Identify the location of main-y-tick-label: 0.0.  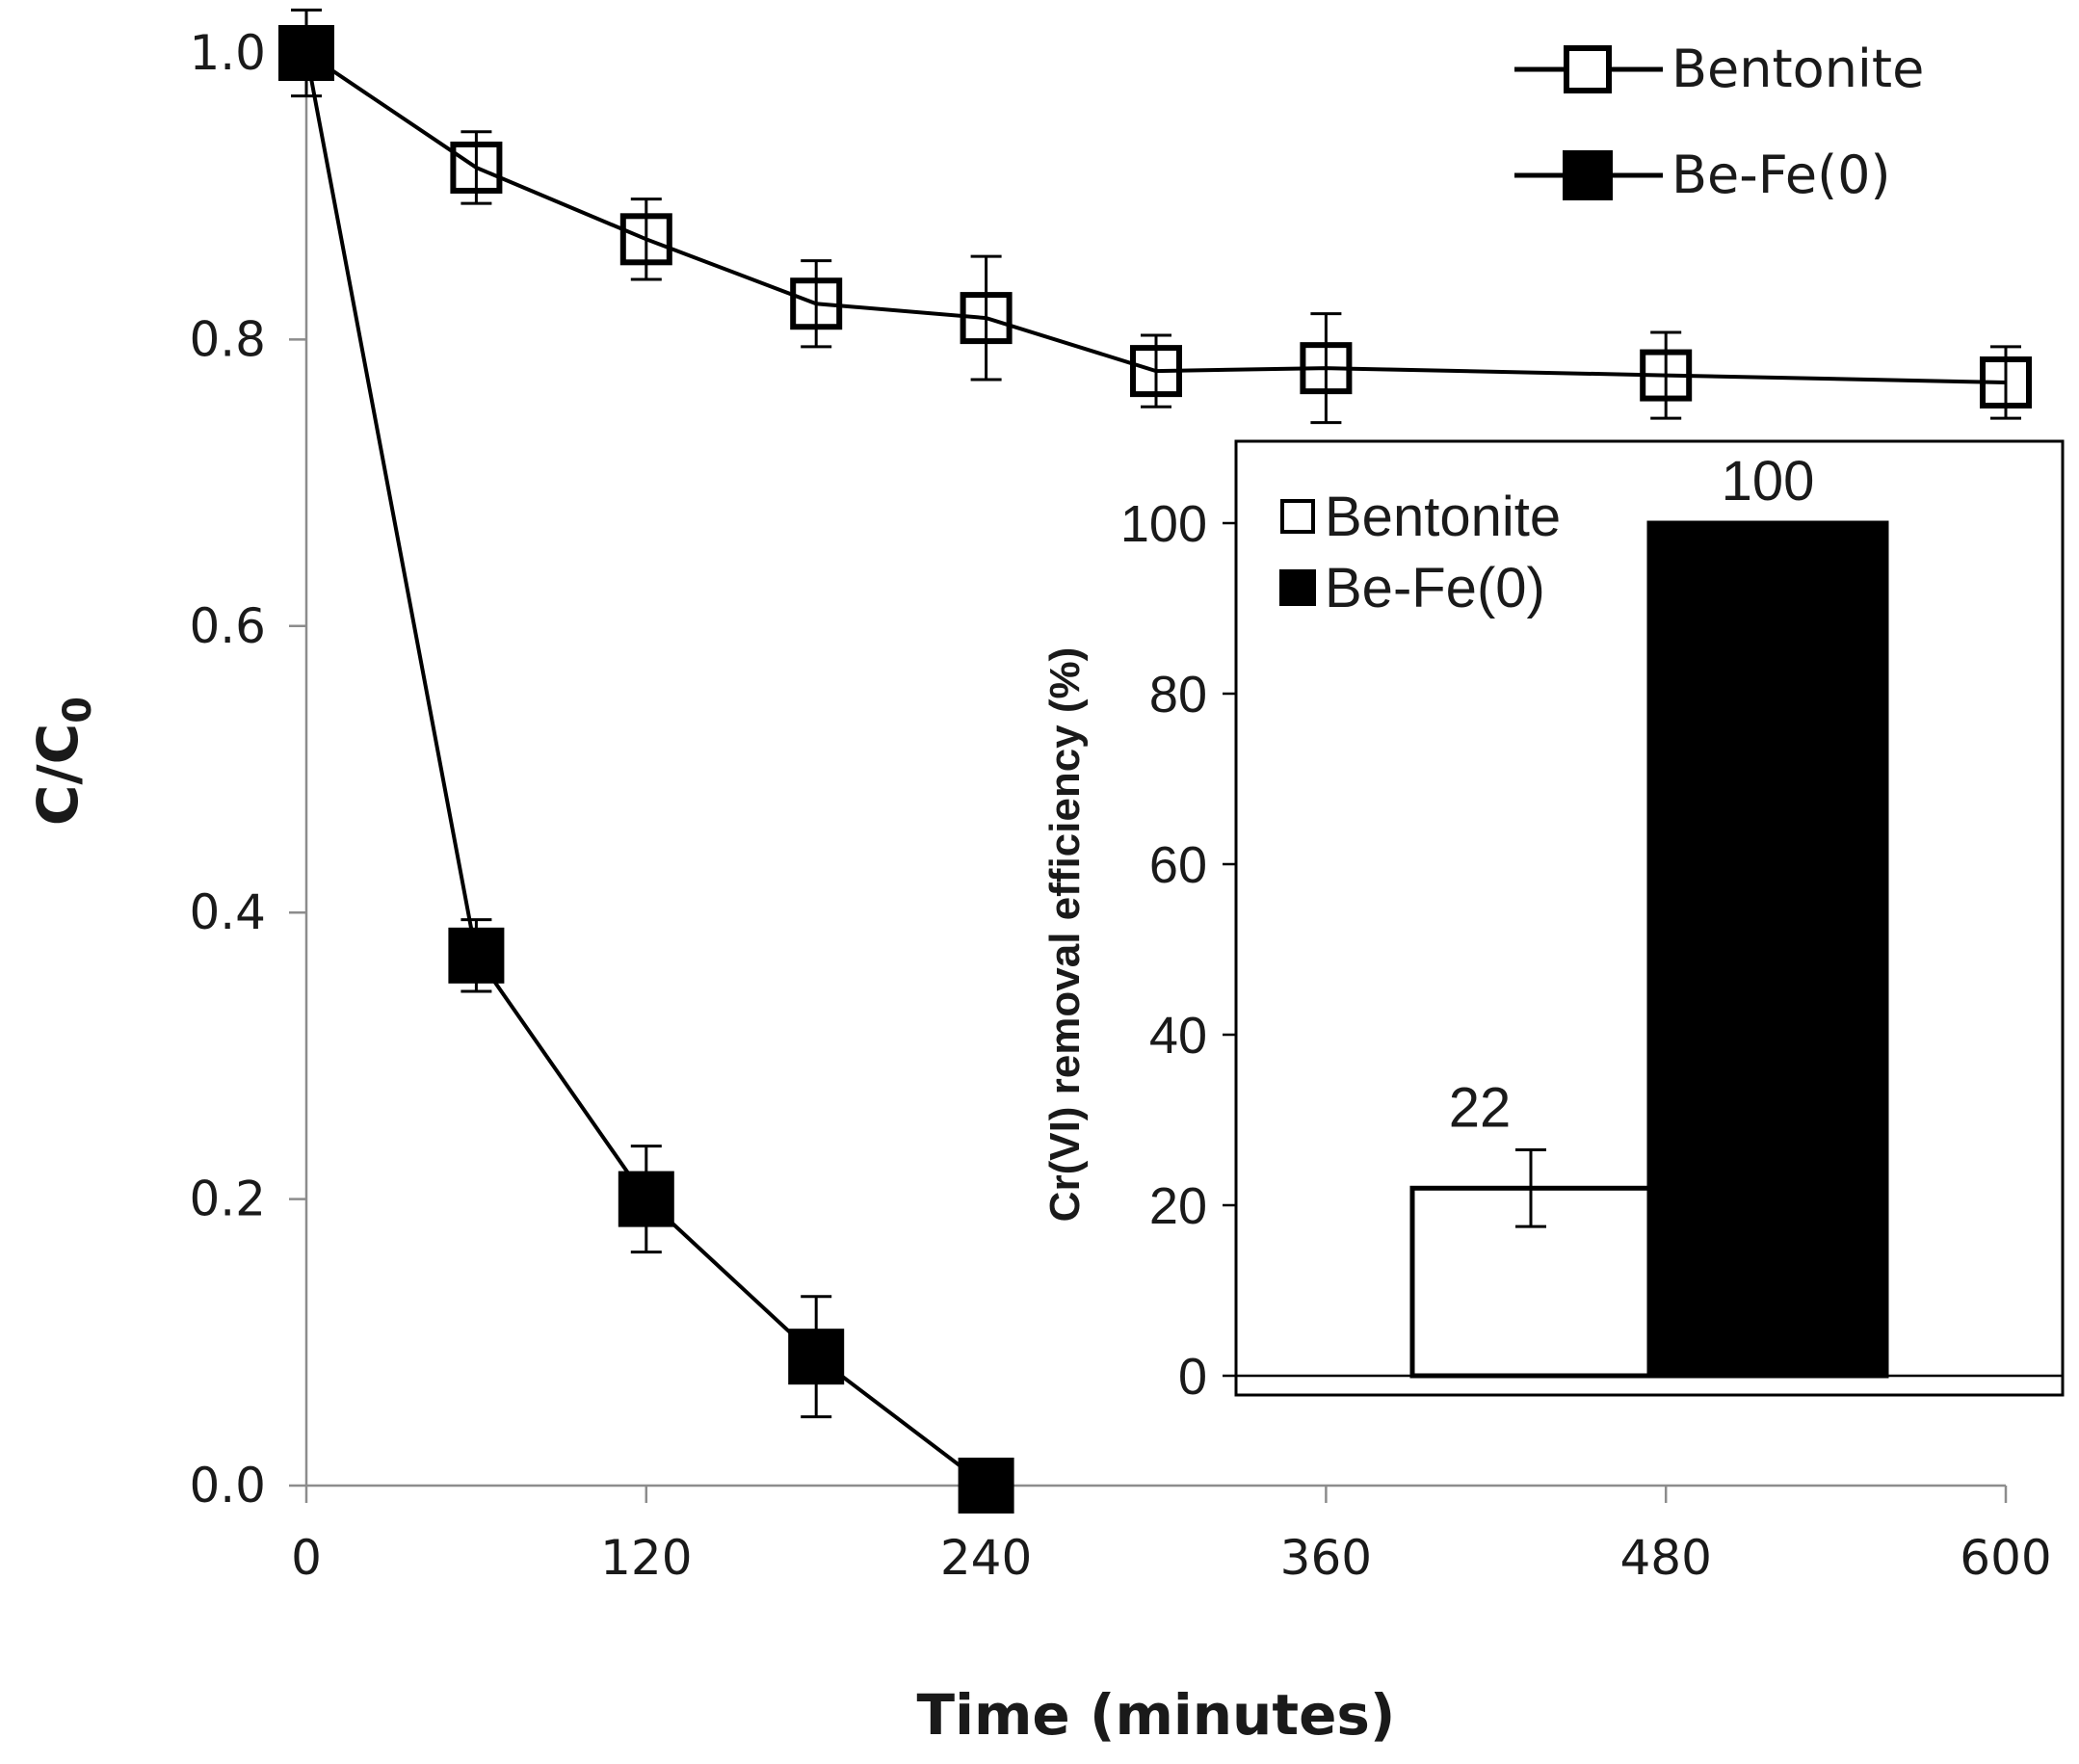
(227, 1486).